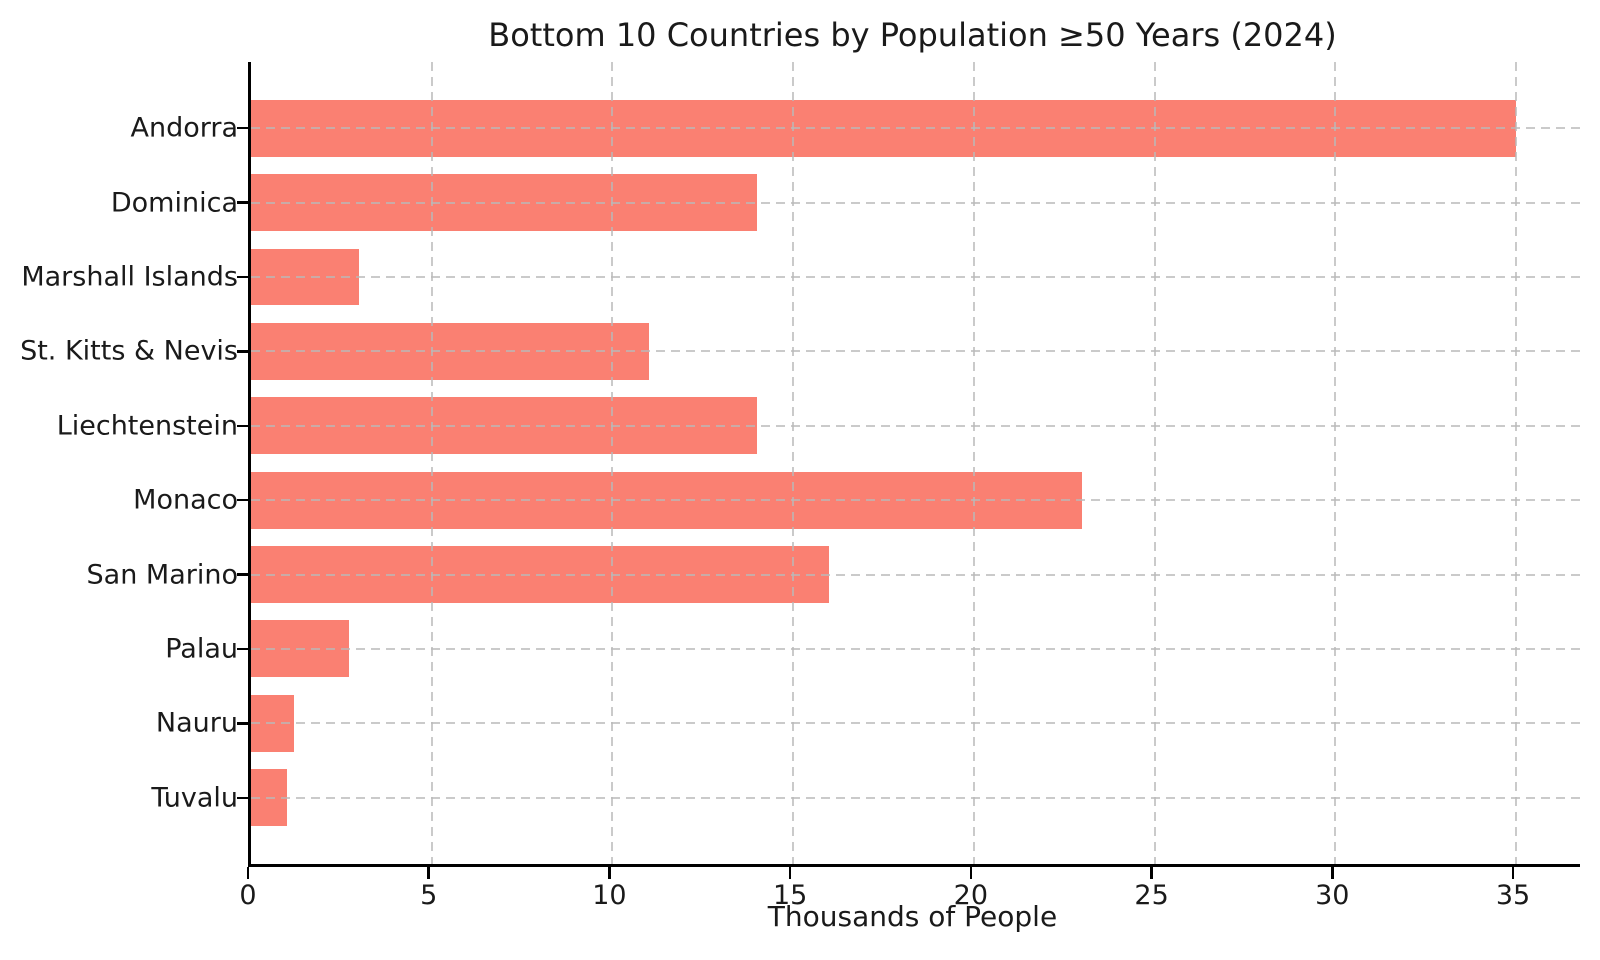 The height and width of the screenshot is (960, 1600). What do you see at coordinates (790, 895) in the screenshot?
I see `x-tick-label: 15` at bounding box center [790, 895].